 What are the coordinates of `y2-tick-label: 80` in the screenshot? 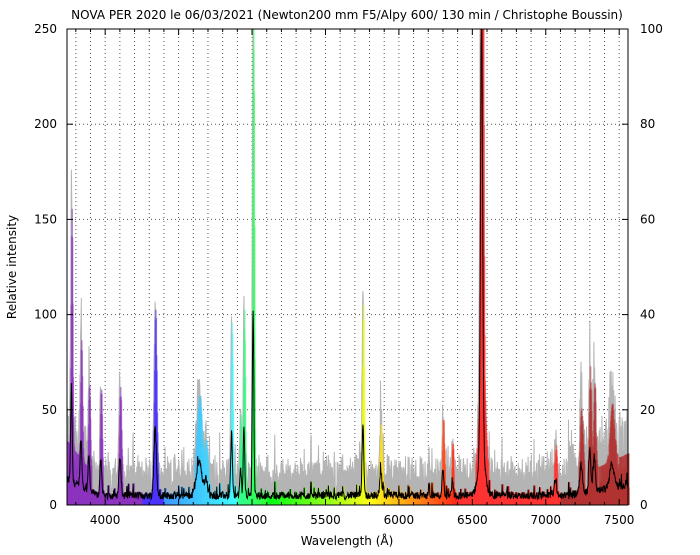 It's located at (647, 124).